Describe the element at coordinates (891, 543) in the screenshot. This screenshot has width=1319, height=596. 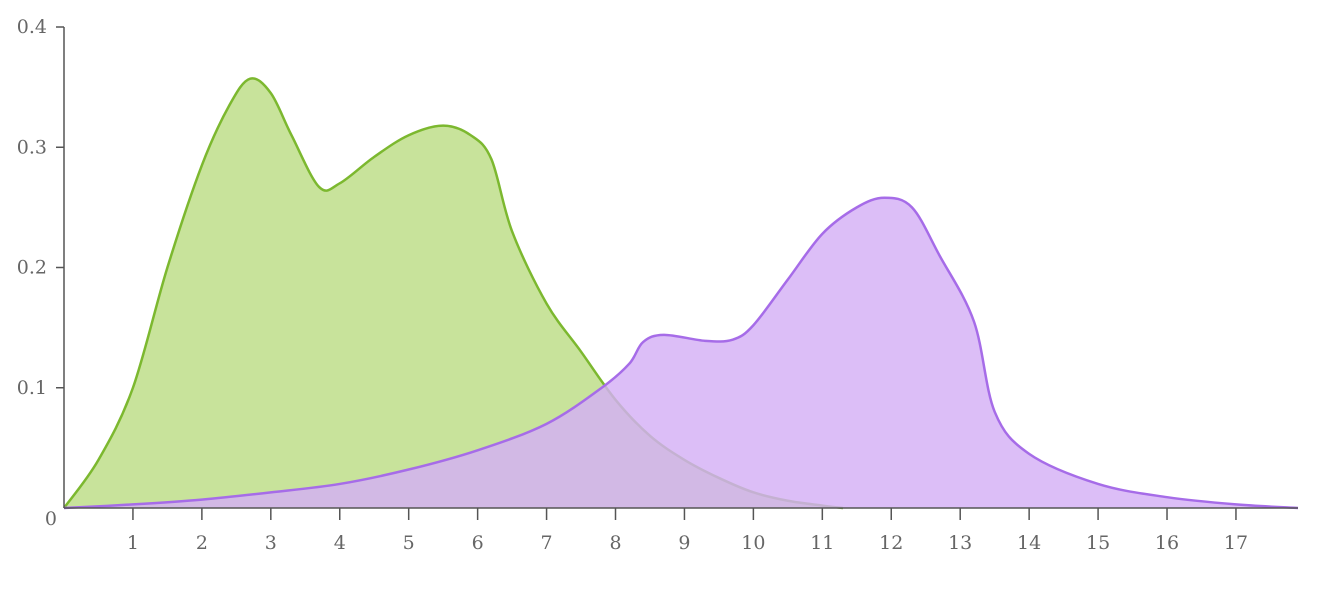
I see `x-tick-label: 12` at that location.